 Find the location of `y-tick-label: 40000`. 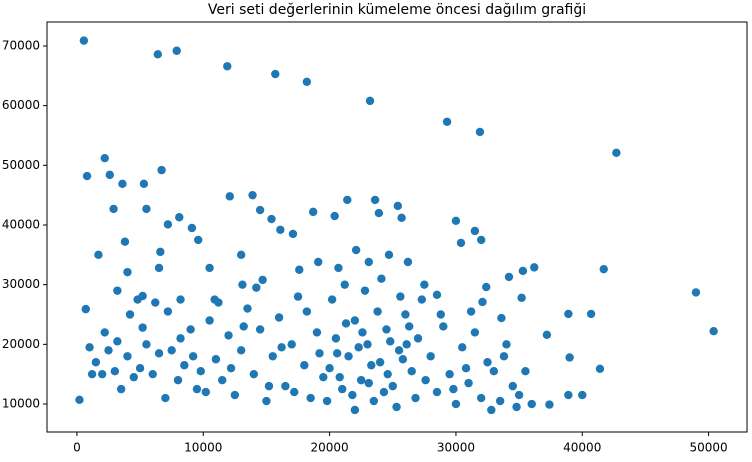

y-tick-label: 40000 is located at coordinates (21, 225).